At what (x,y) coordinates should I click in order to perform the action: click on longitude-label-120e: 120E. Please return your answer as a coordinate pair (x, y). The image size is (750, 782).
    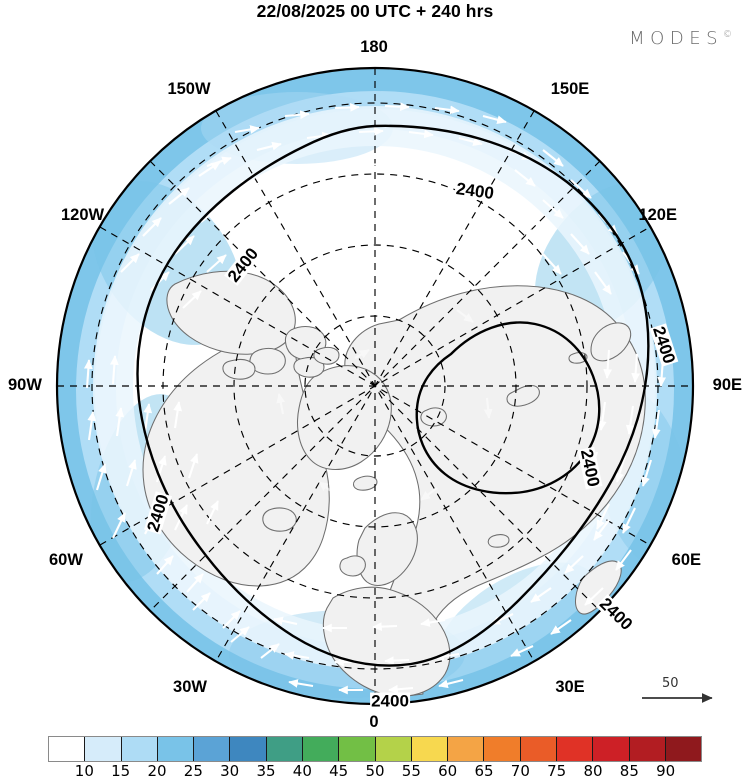
    Looking at the image, I should click on (657, 215).